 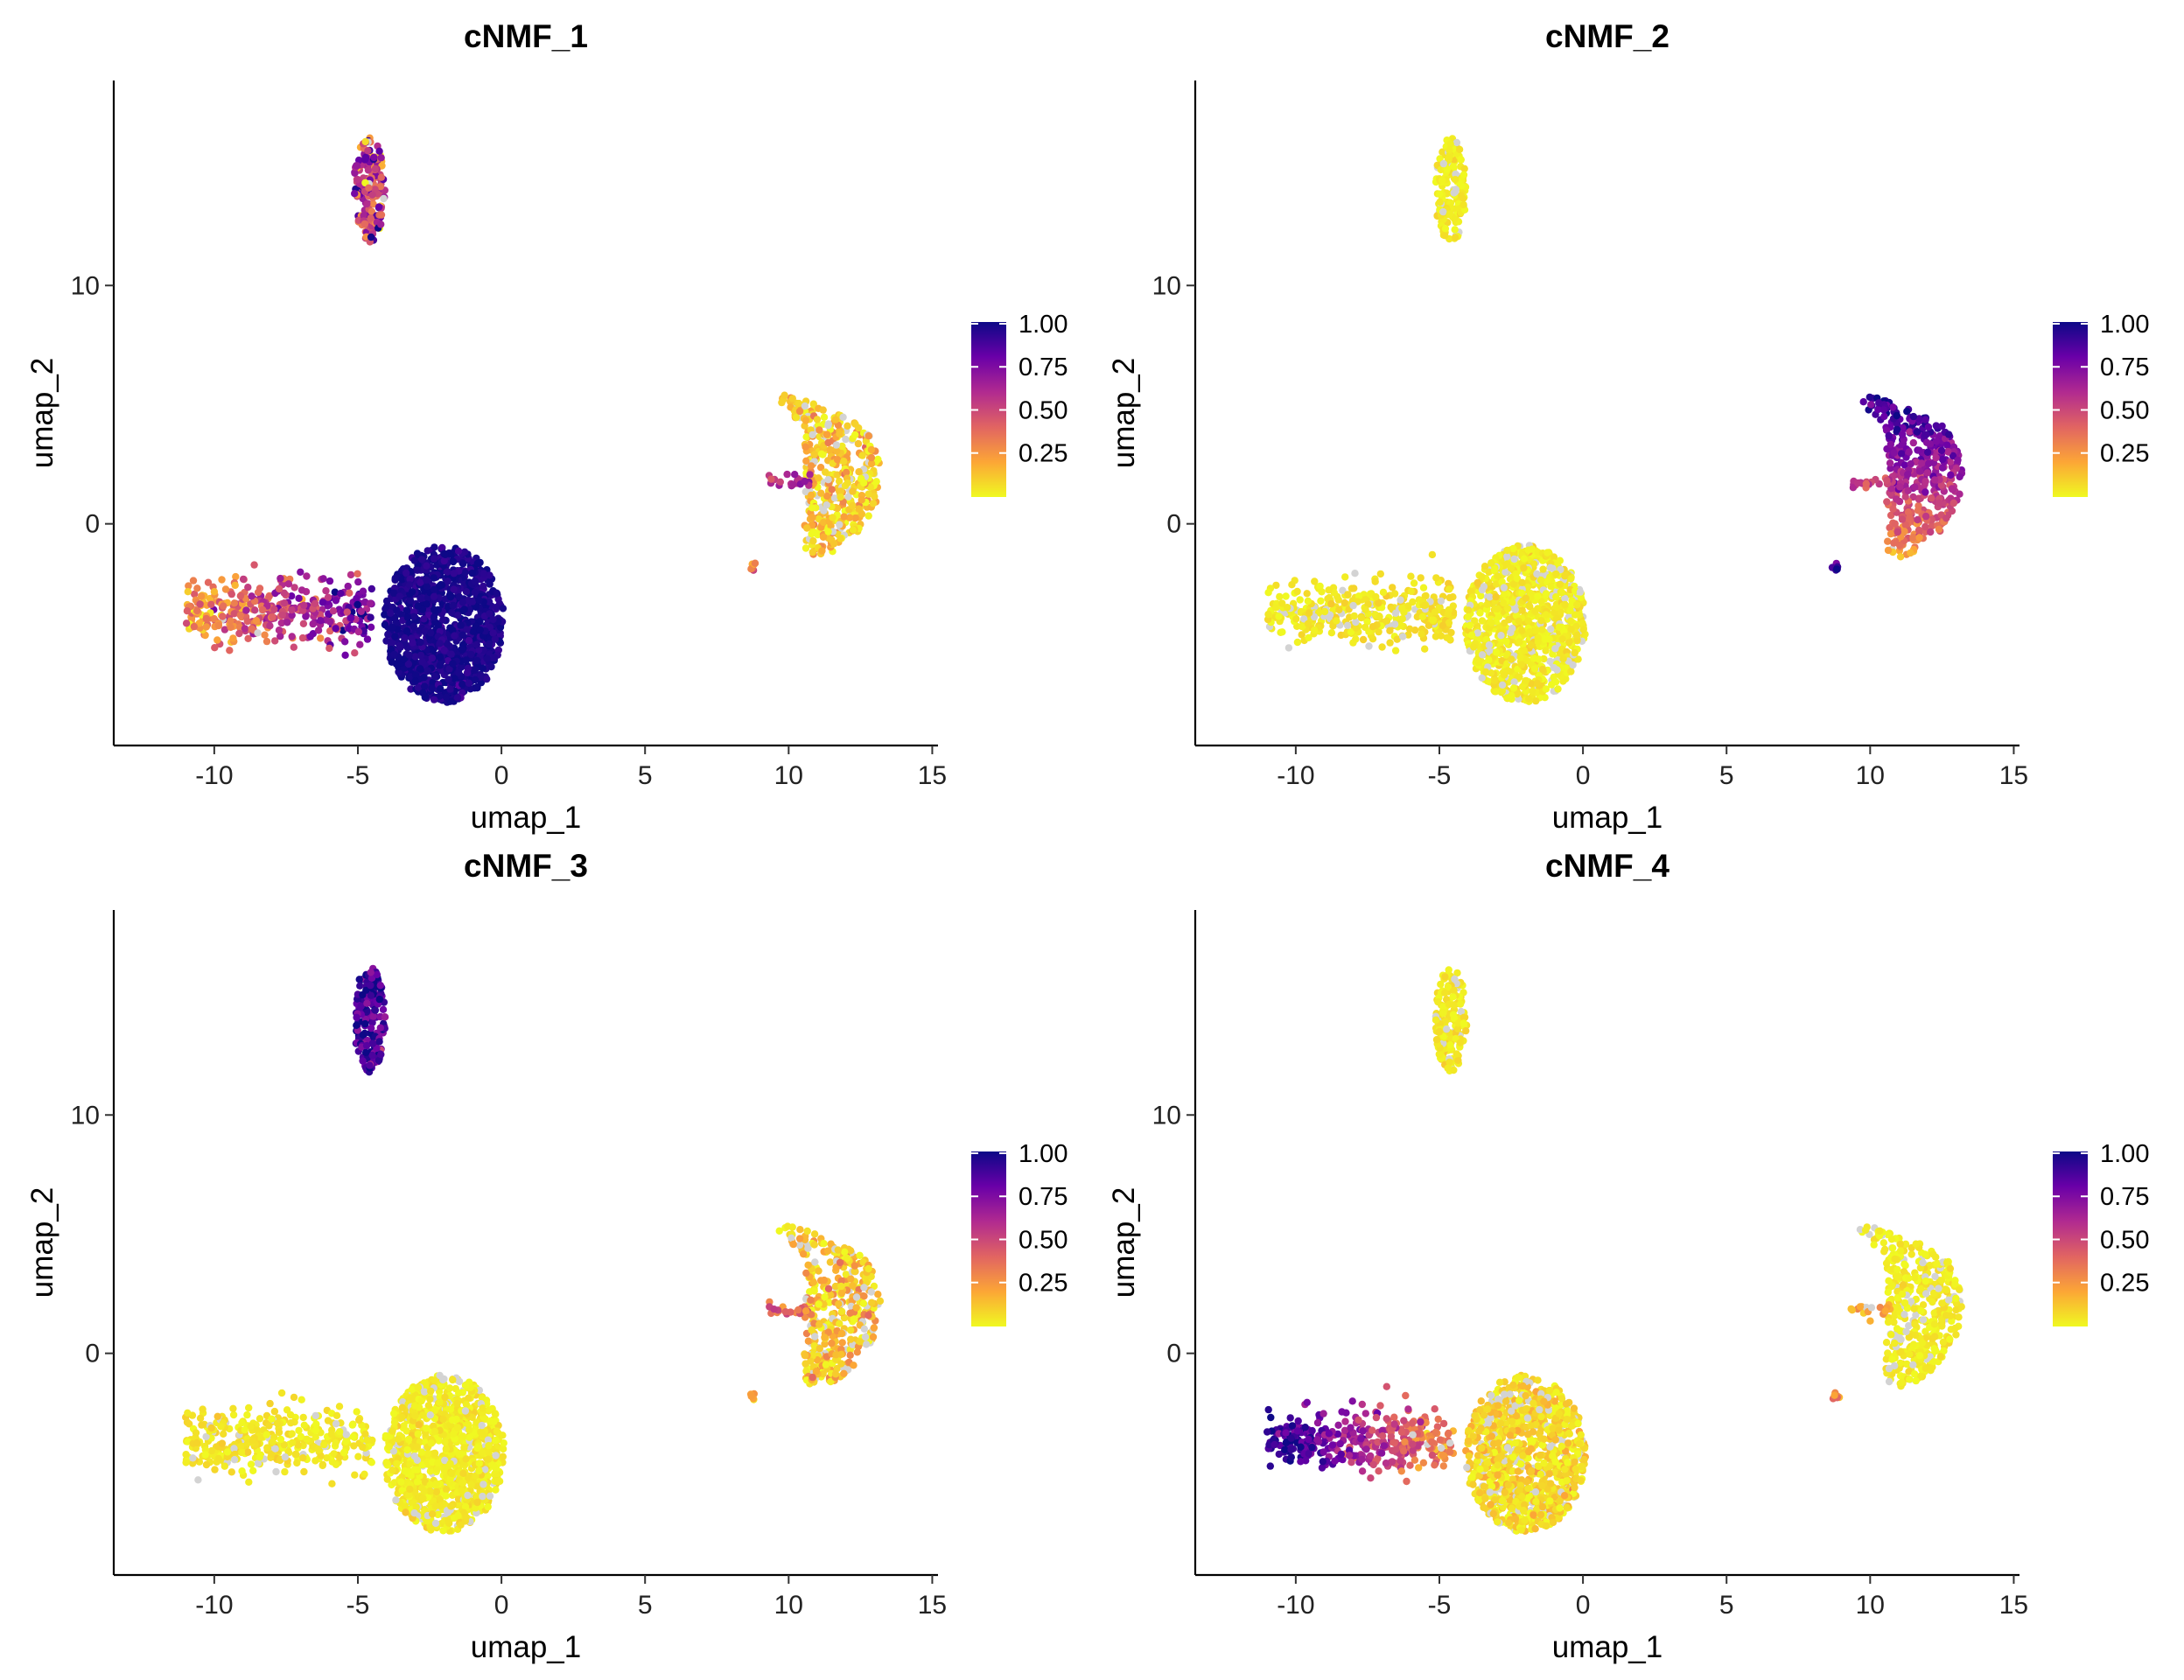 I want to click on colorbar-label: 0.75, so click(x=1043, y=368).